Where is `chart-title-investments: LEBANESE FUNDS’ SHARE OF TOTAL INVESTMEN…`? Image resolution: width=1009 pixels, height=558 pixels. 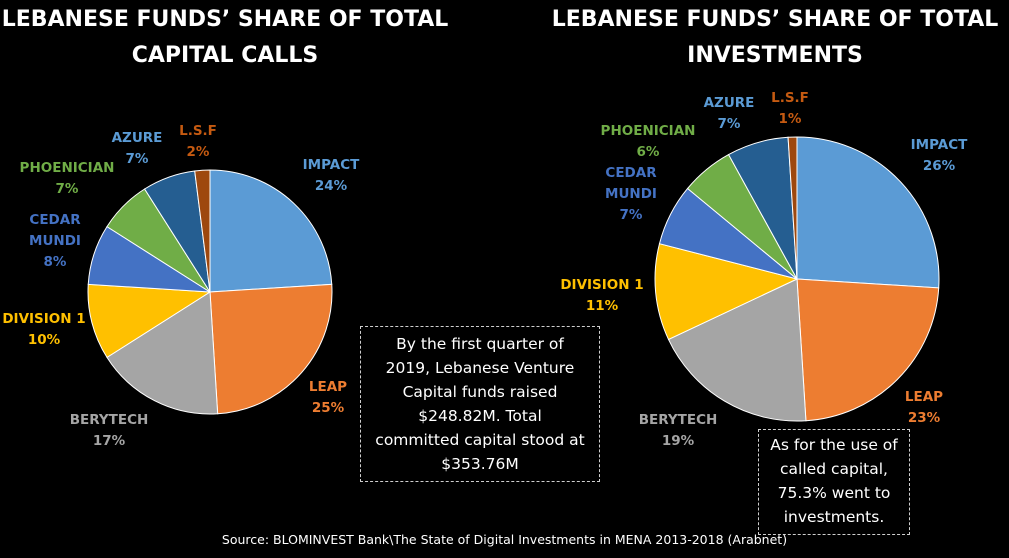
chart-title-investments: LEBANESE FUNDS’ SHARE OF TOTAL INVESTMEN… is located at coordinates (774, 38).